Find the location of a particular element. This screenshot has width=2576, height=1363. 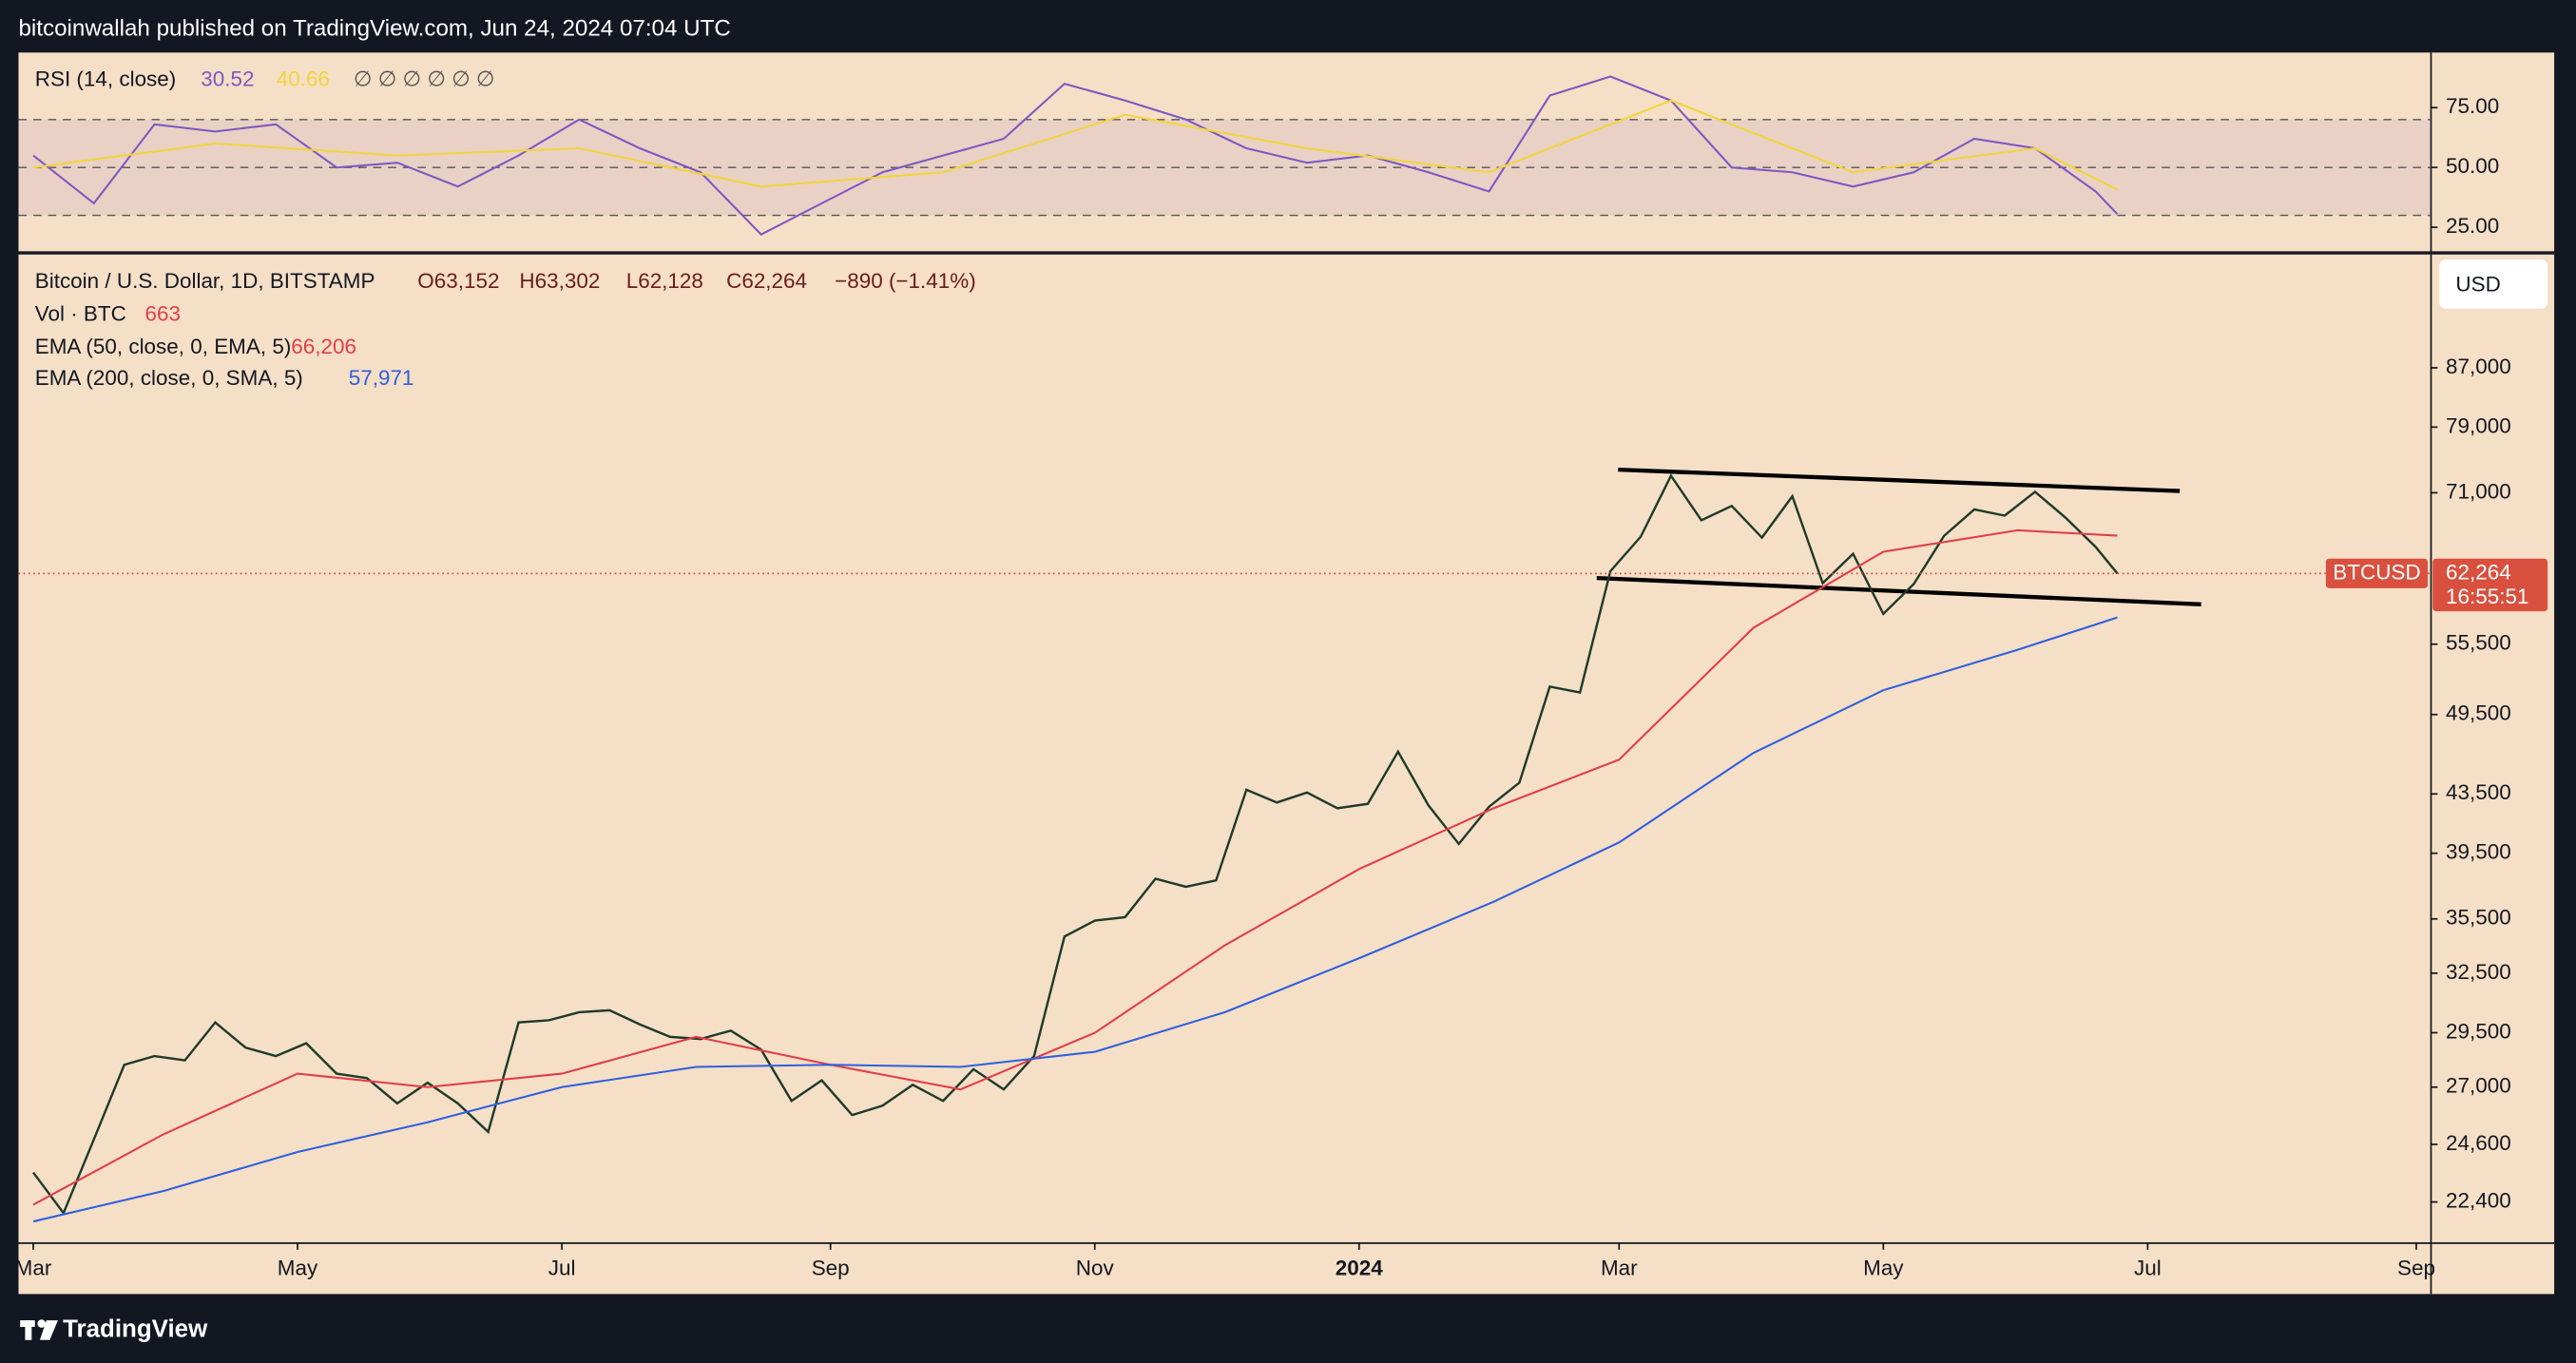

price-tag is located at coordinates (2490, 585).